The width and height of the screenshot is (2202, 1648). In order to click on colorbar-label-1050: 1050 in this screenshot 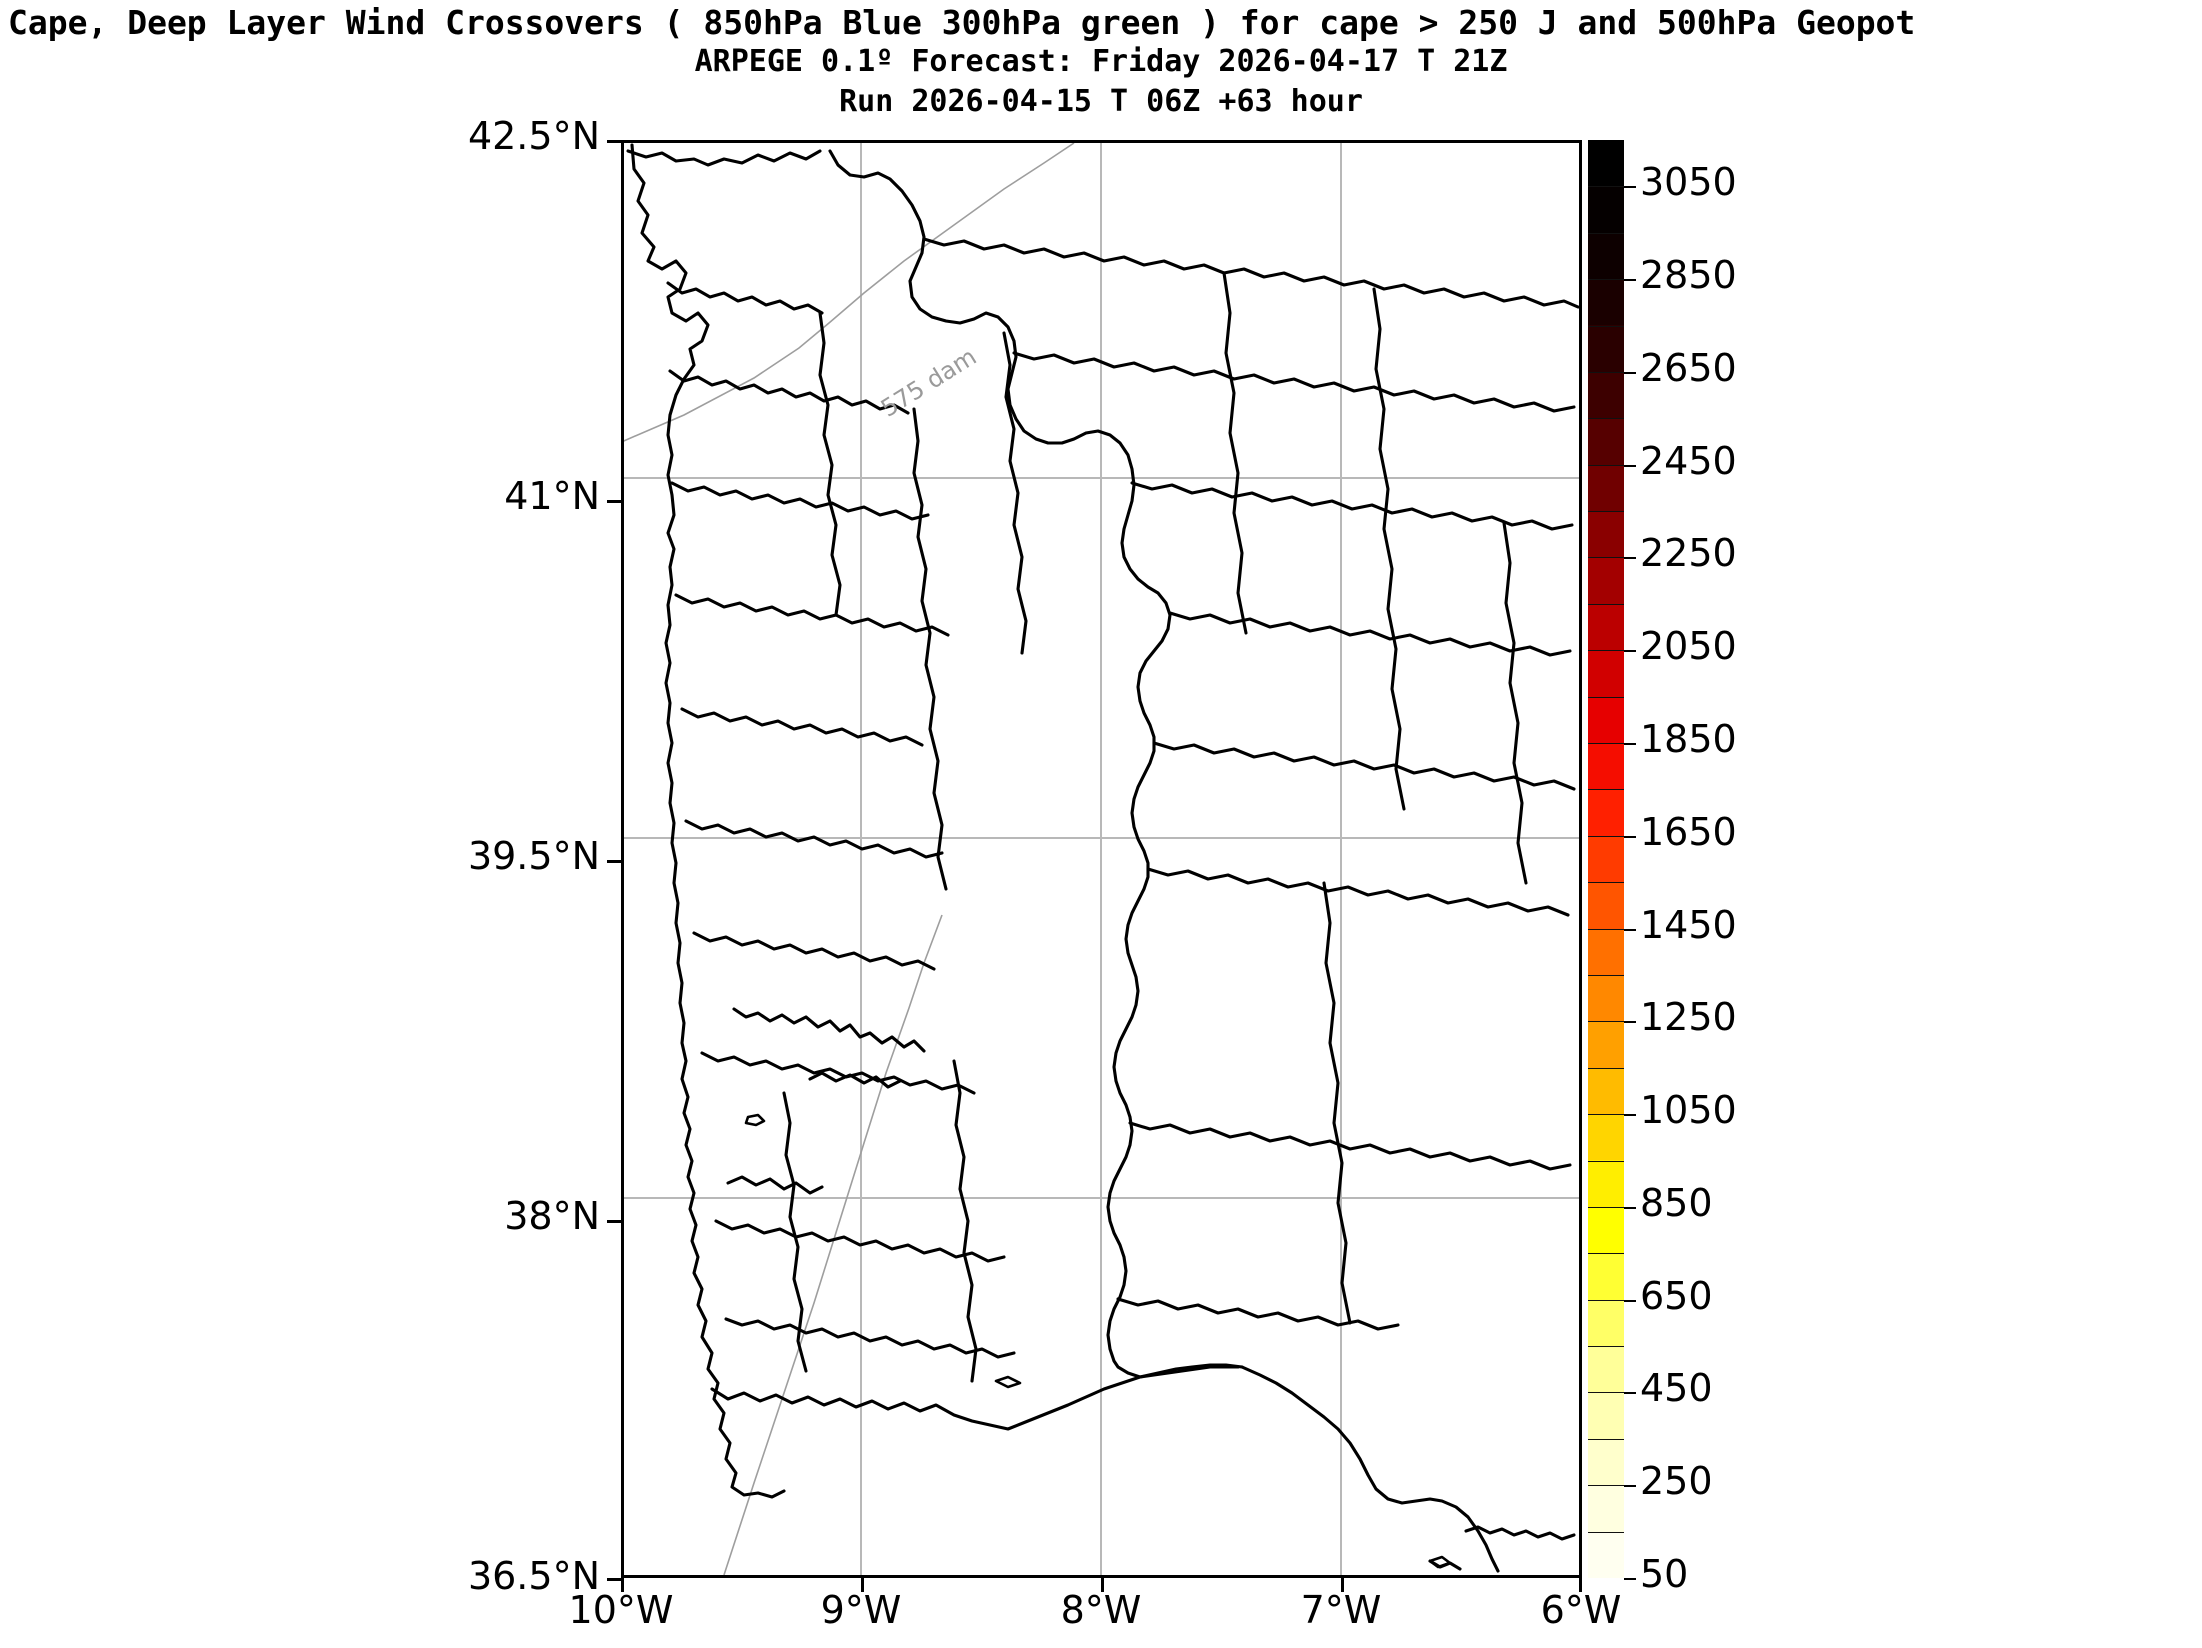, I will do `click(1688, 1110)`.